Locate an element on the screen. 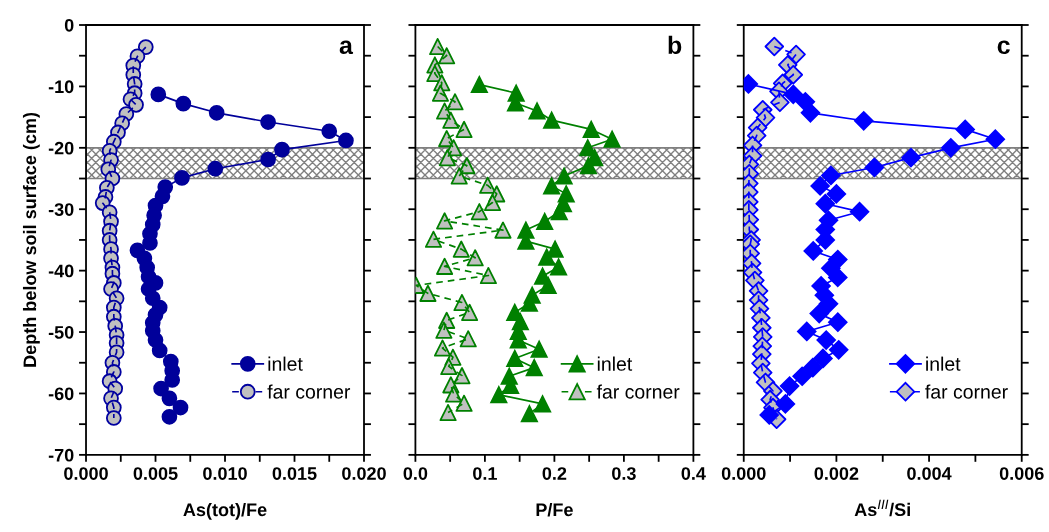 The width and height of the screenshot is (1049, 532). y-tick-label: -20 is located at coordinates (61, 148).